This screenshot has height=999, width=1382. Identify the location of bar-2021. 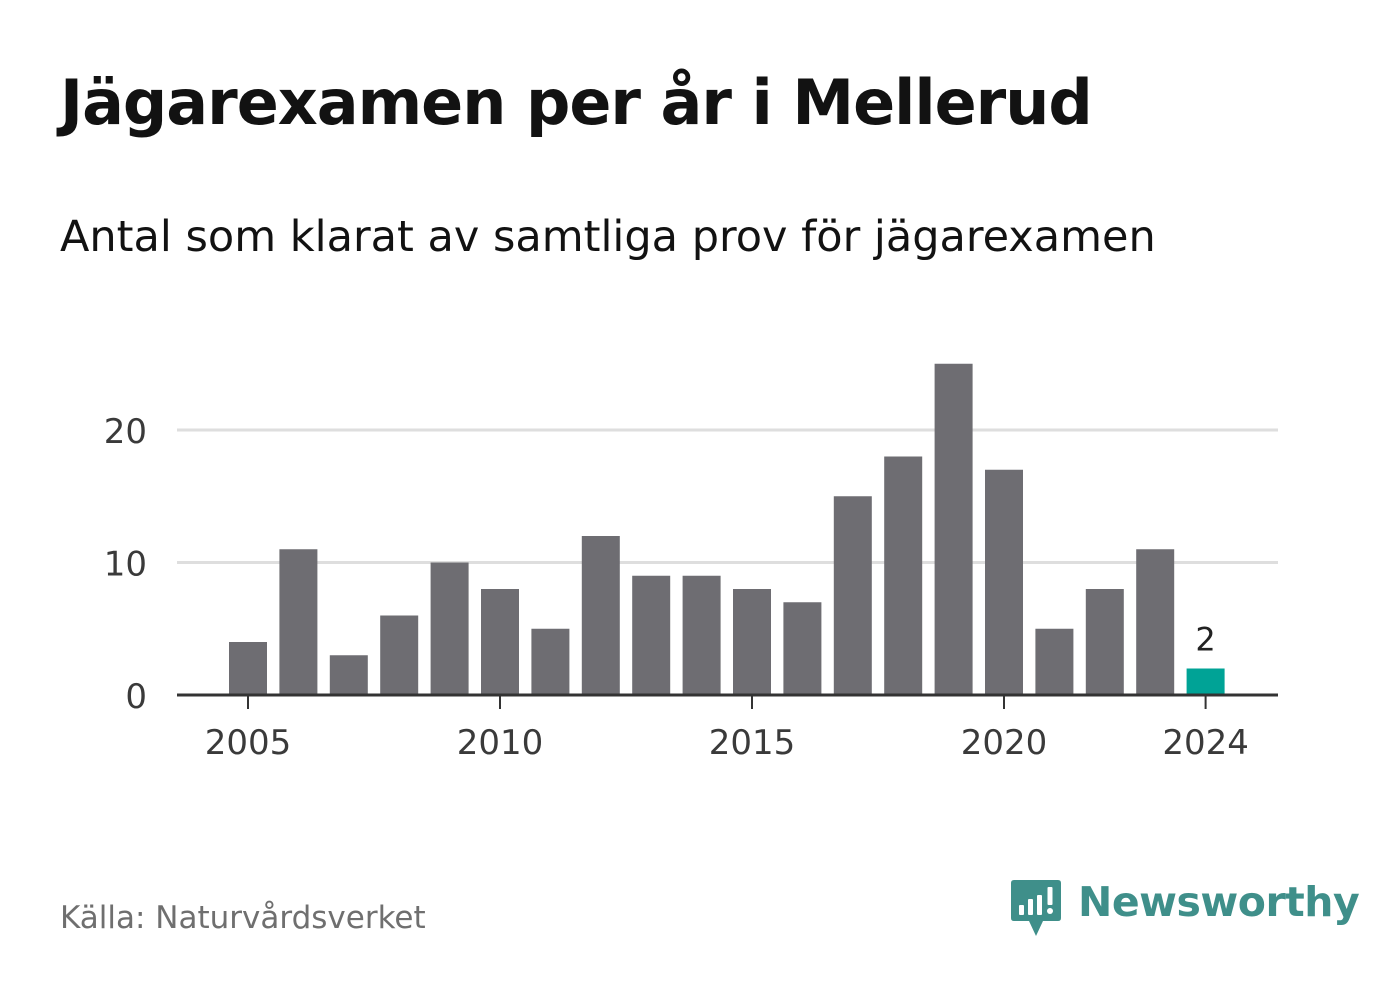
(1054, 661).